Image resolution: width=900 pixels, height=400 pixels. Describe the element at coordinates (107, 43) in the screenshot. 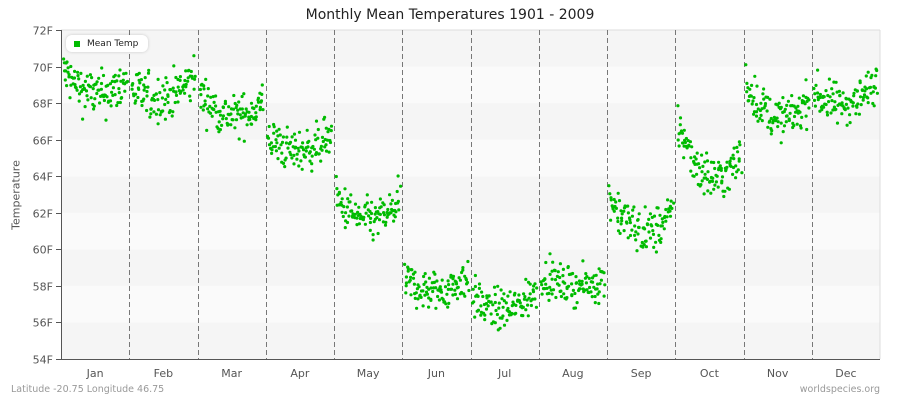

I see `legend: Mean Temp` at that location.